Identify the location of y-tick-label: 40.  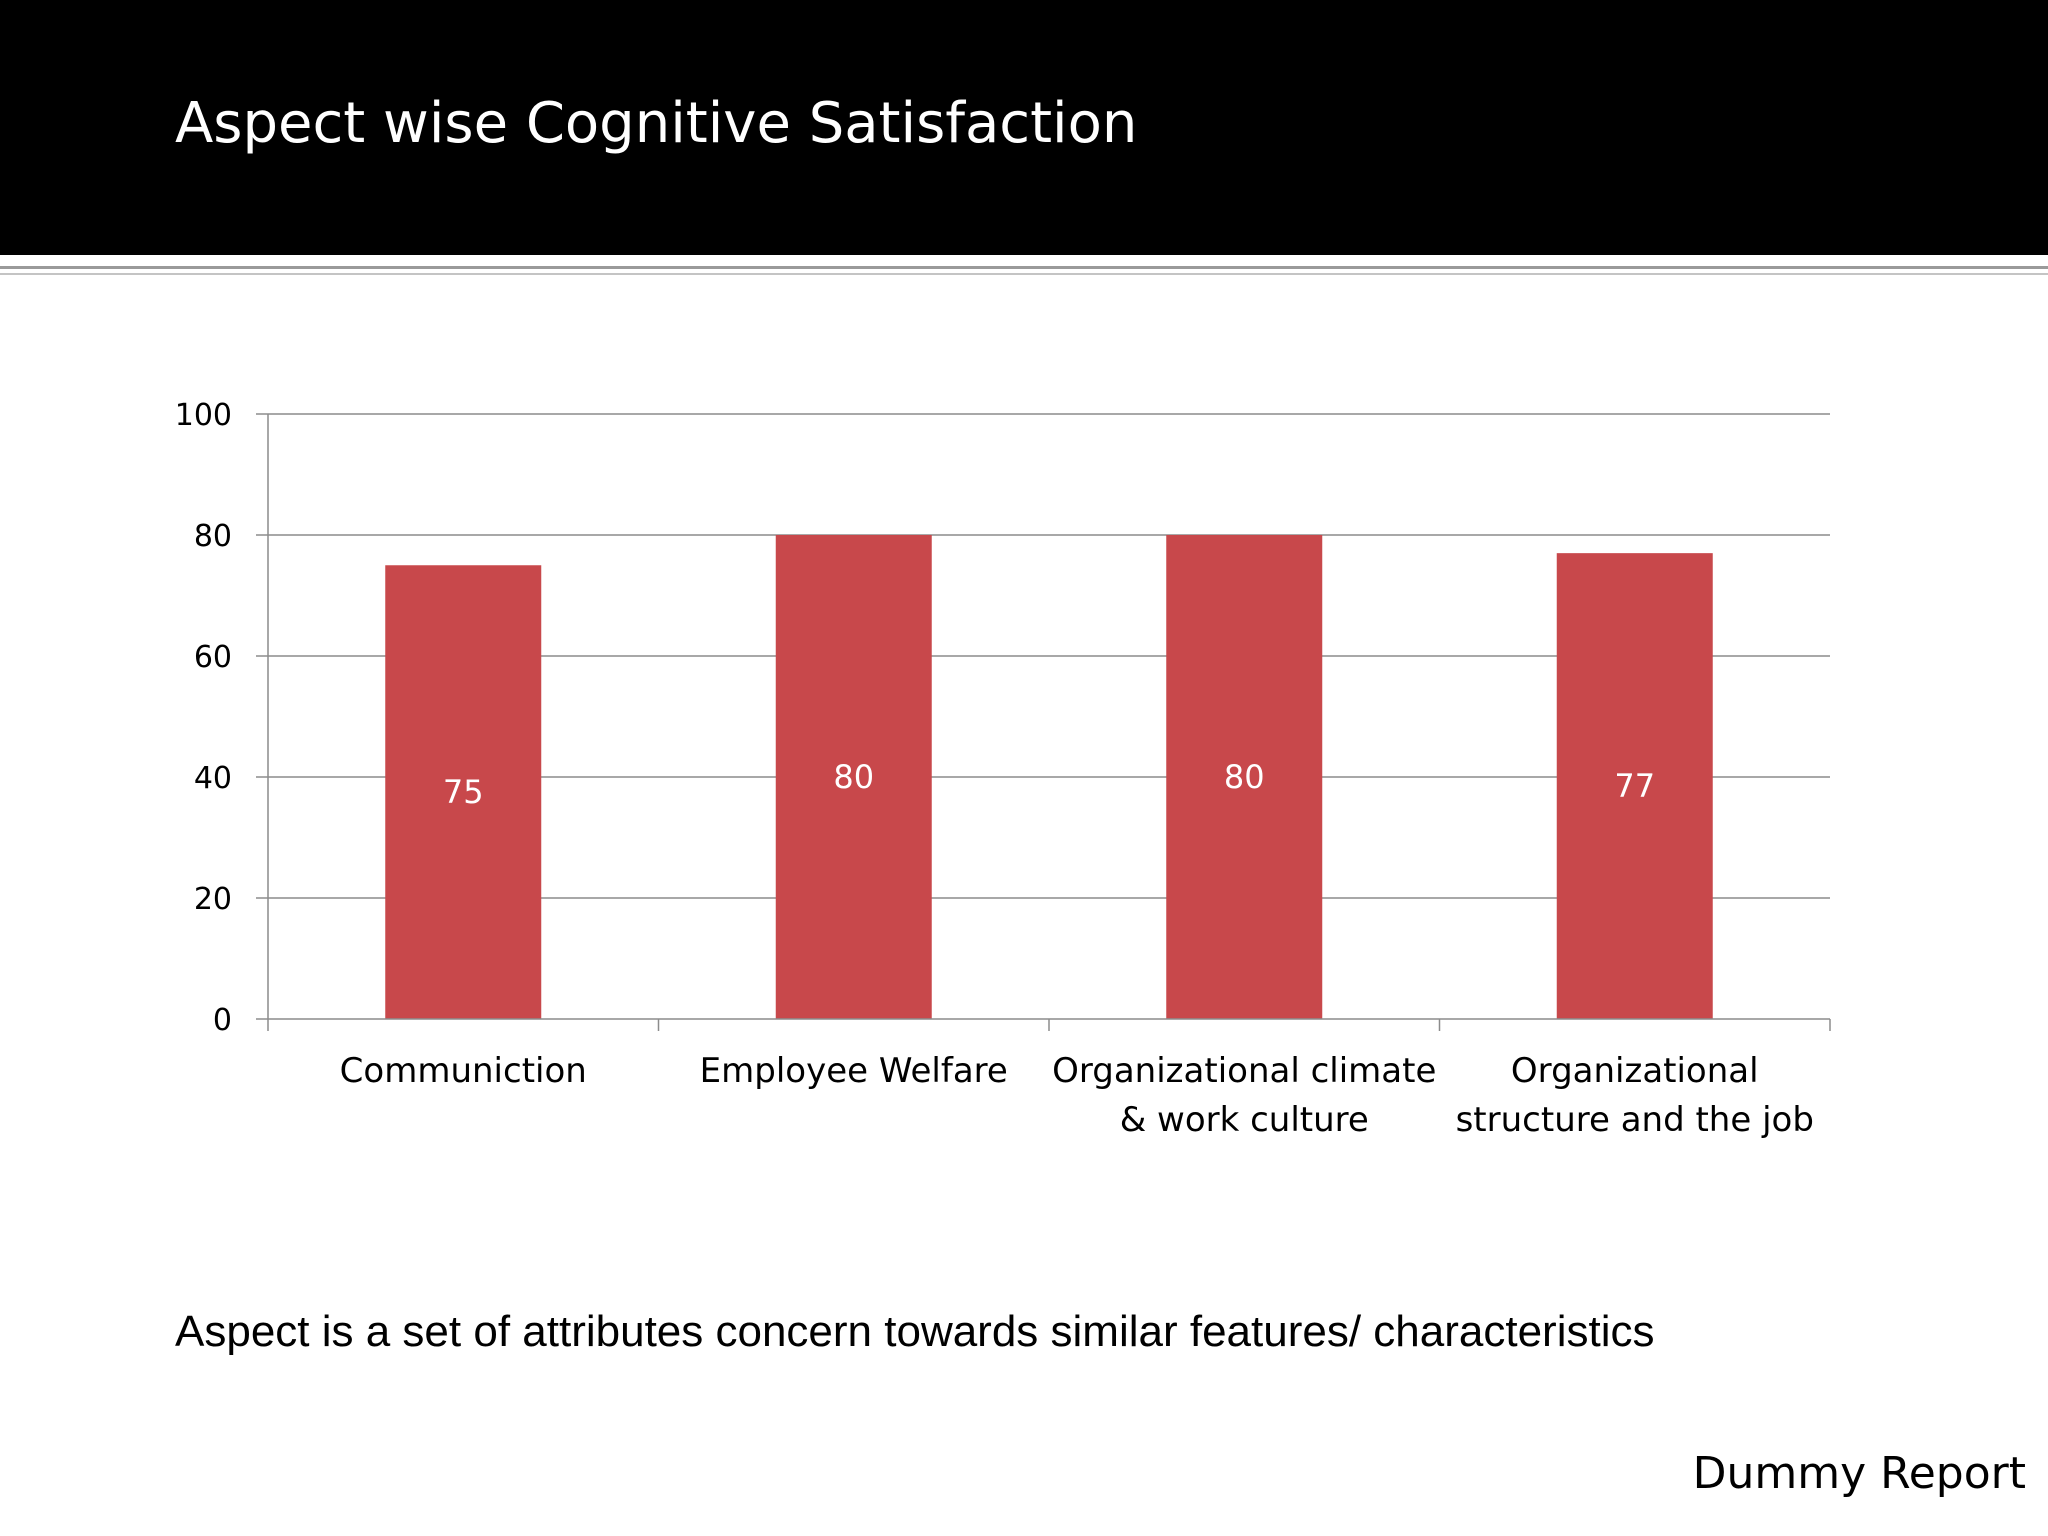
(213, 778).